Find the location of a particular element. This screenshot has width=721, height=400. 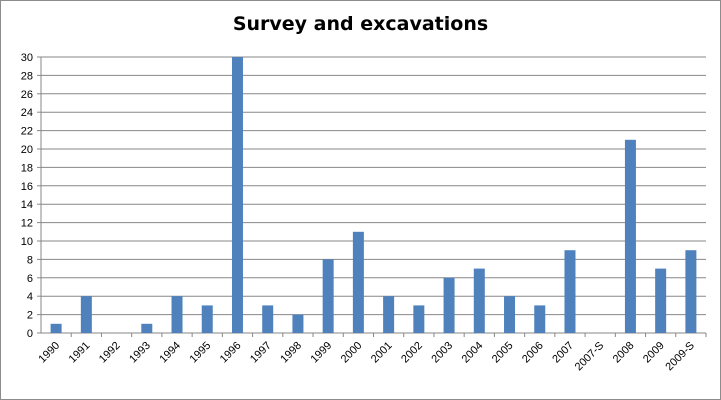

x-tick-label: 2001 is located at coordinates (382, 353).